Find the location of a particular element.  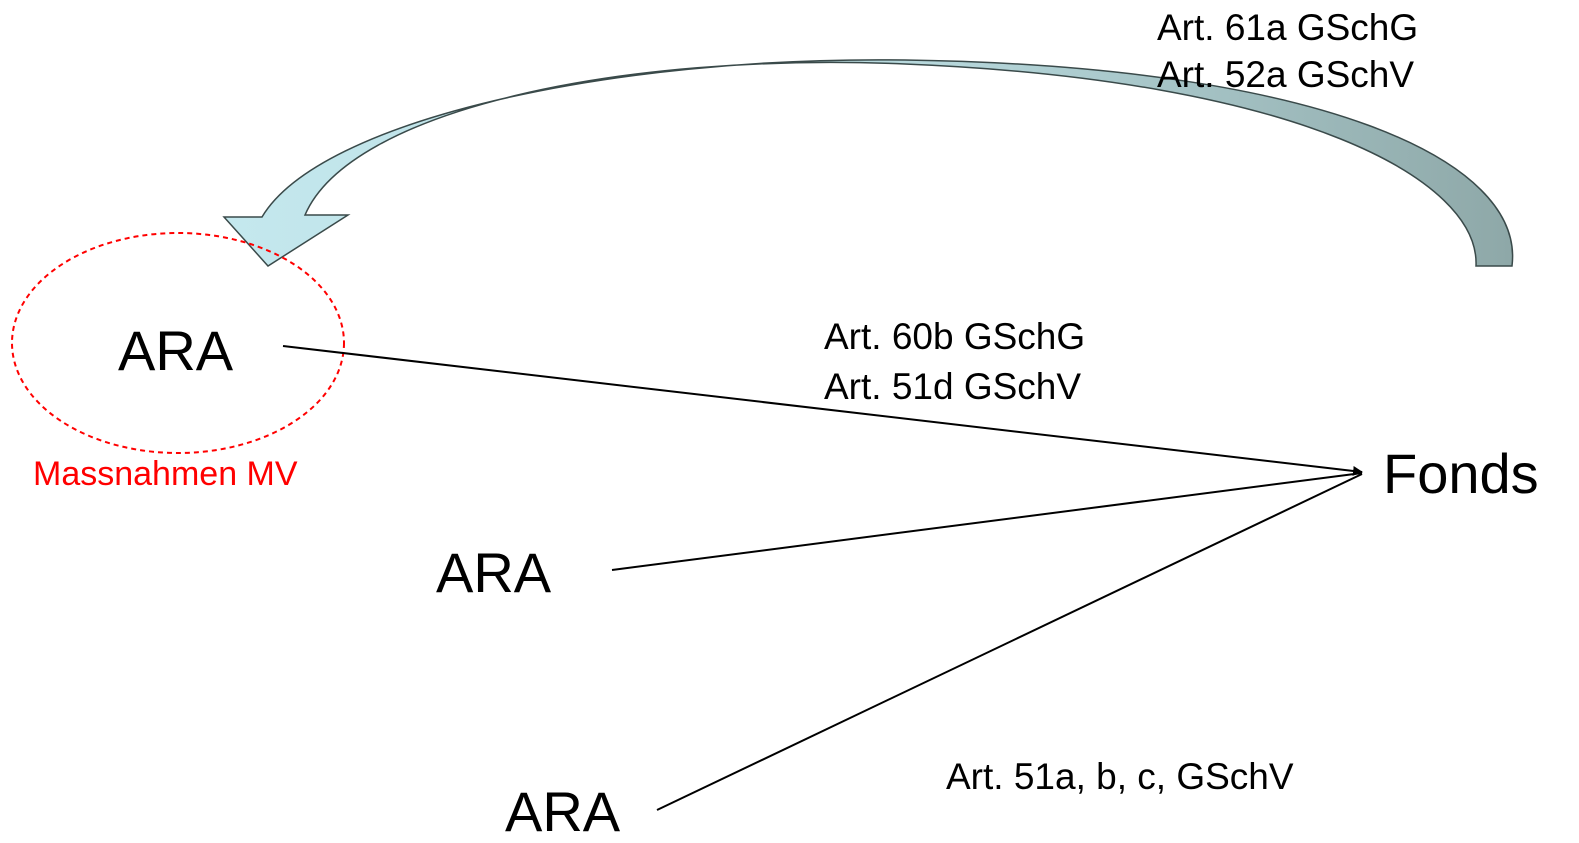

flow-line-middle is located at coordinates (987, 521).